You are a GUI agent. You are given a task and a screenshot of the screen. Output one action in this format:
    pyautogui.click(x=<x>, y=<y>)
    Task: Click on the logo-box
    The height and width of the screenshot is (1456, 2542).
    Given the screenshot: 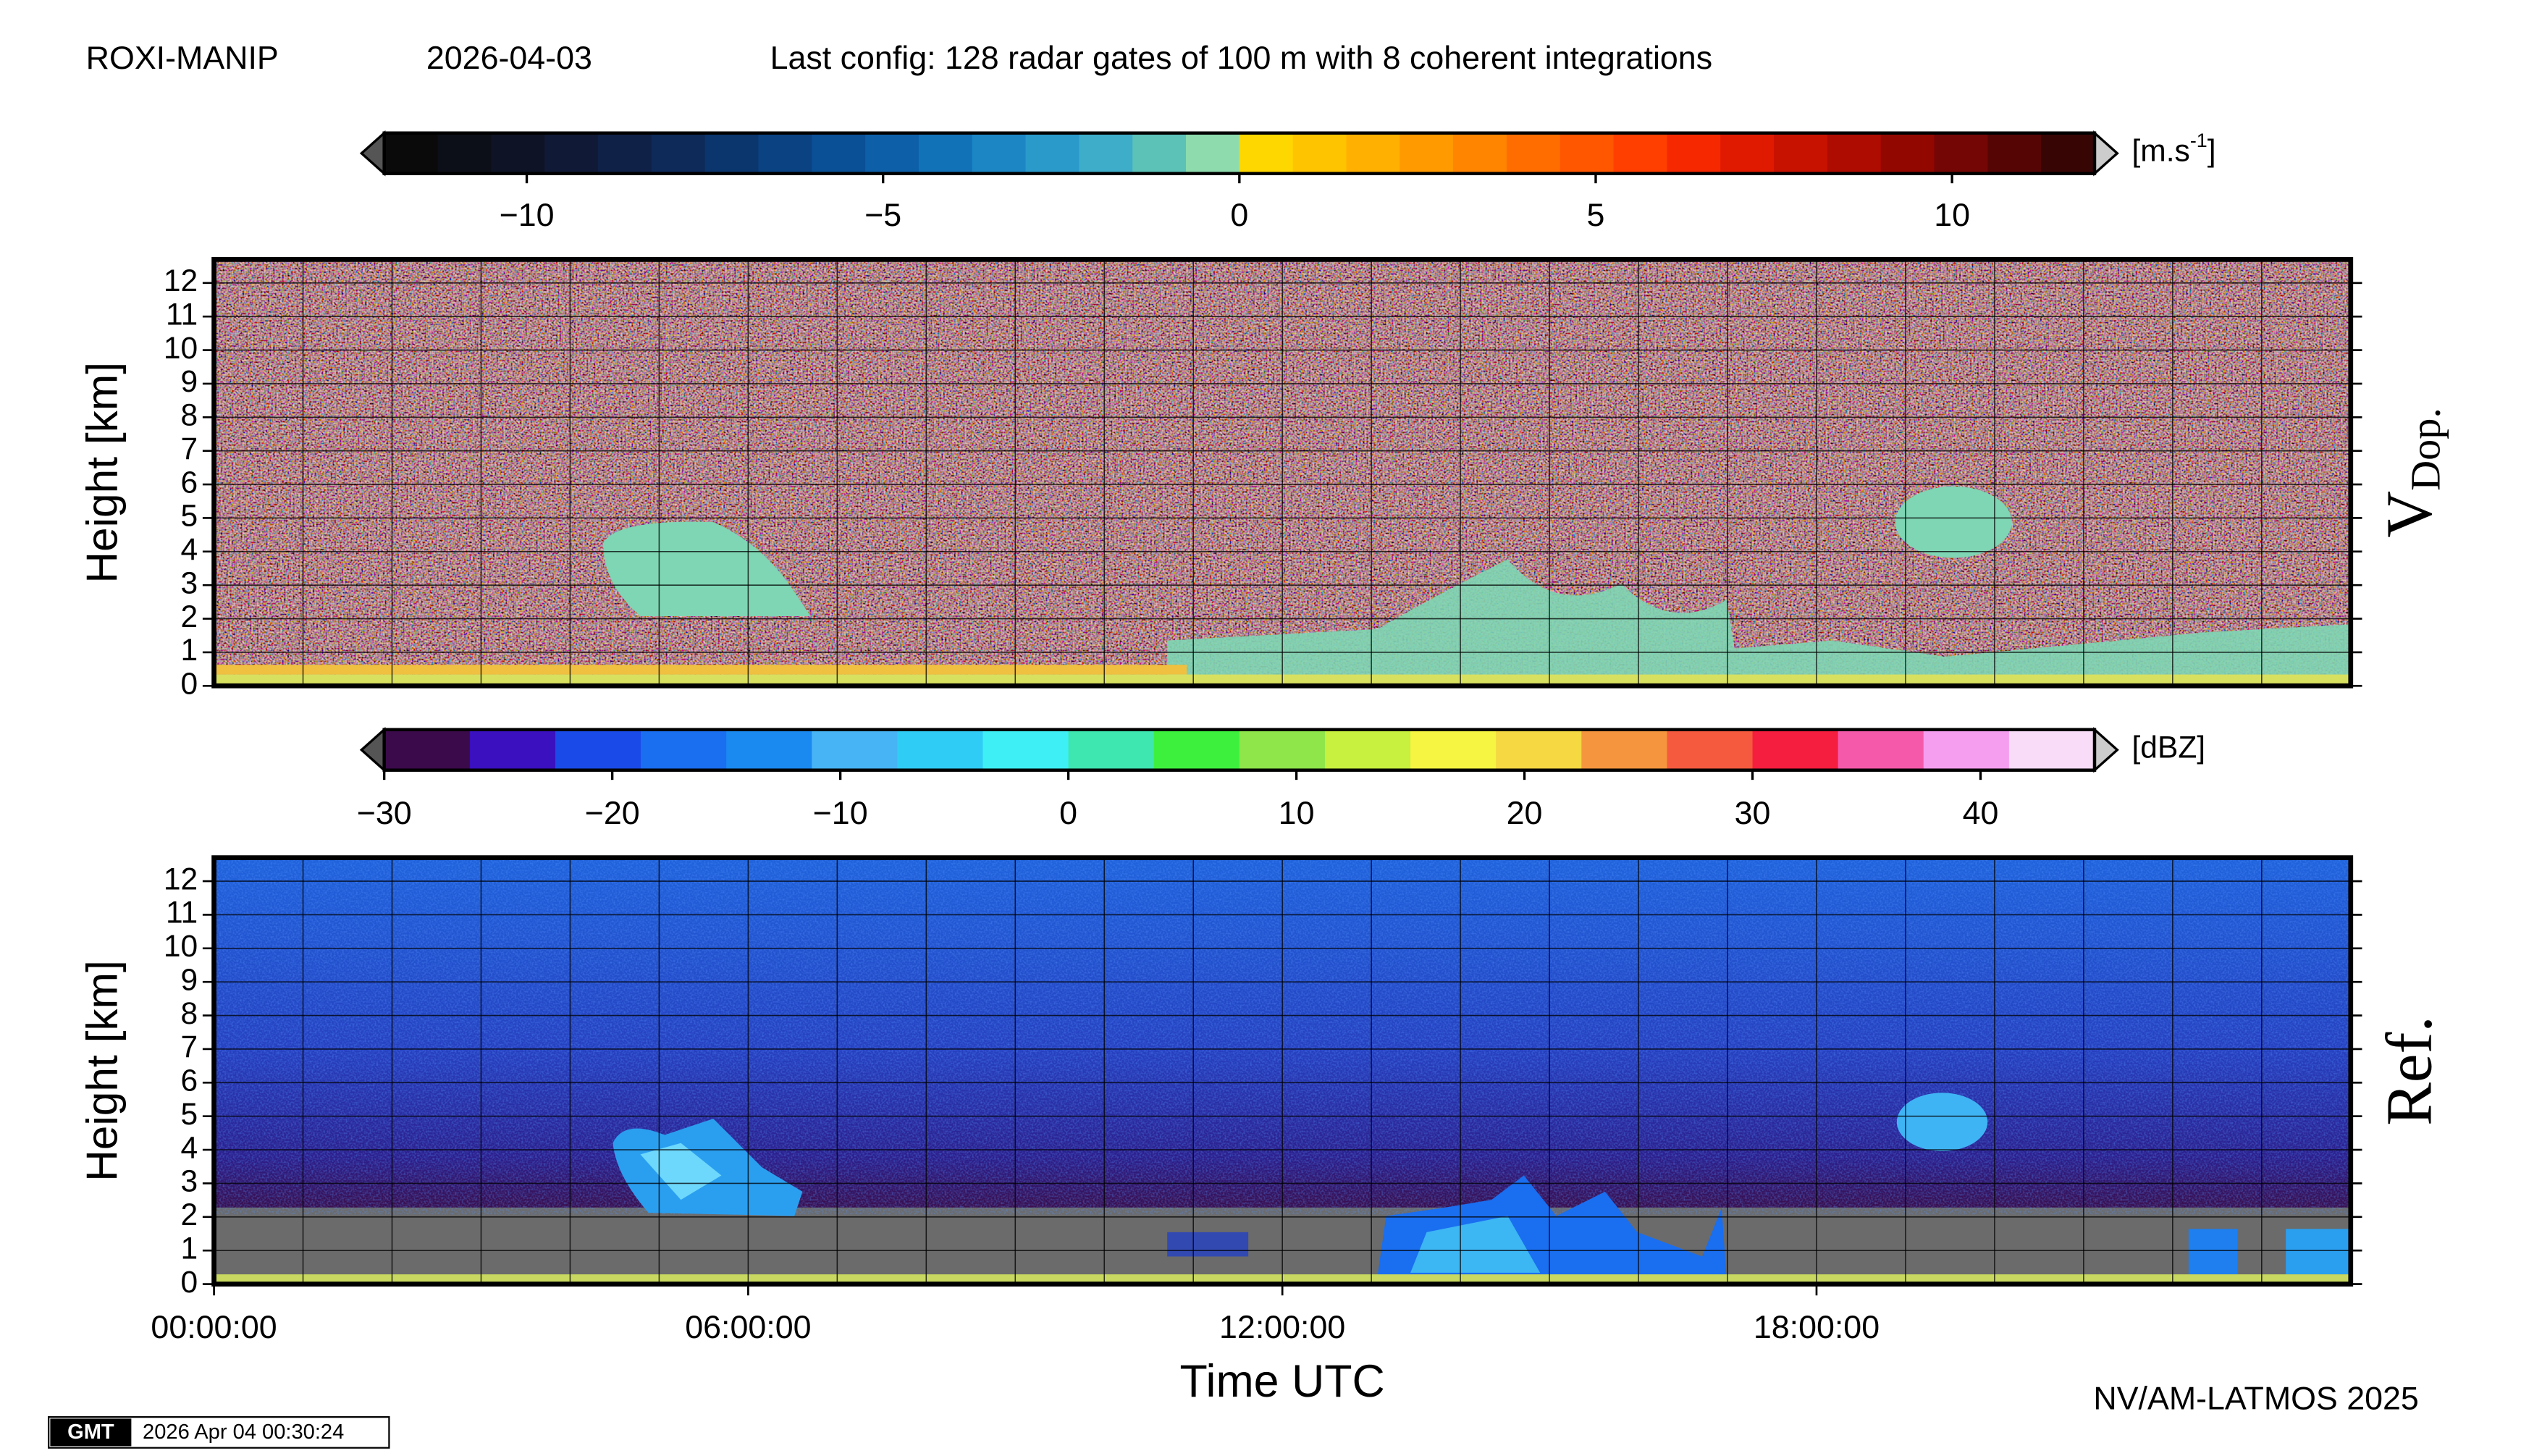 What is the action you would take?
    pyautogui.click(x=91, y=1433)
    